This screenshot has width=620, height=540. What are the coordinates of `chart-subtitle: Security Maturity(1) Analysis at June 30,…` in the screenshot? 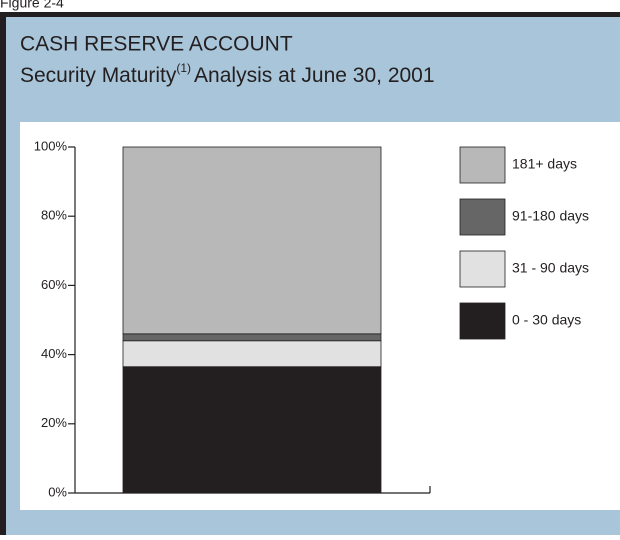 It's located at (227, 73).